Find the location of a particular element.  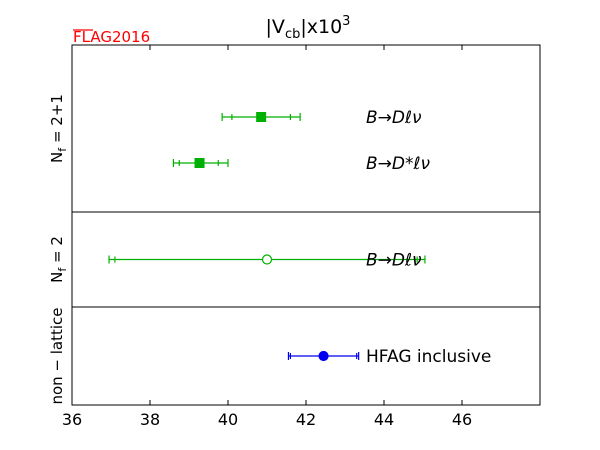

group-label-rest: = 2+1 is located at coordinates (57, 121).